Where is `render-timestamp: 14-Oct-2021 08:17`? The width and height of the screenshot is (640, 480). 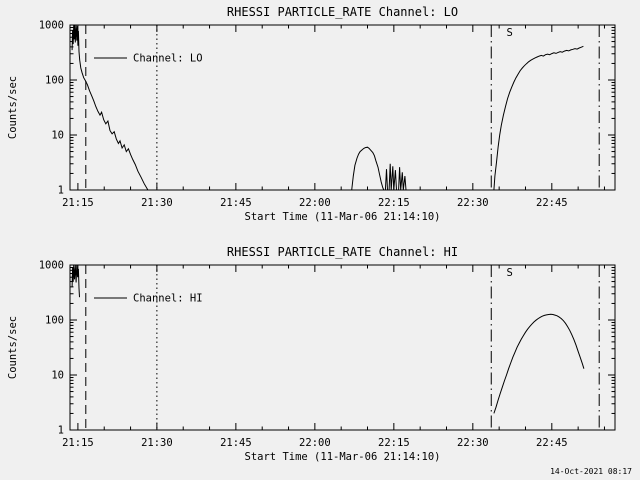
render-timestamp: 14-Oct-2021 08:17 is located at coordinates (591, 471).